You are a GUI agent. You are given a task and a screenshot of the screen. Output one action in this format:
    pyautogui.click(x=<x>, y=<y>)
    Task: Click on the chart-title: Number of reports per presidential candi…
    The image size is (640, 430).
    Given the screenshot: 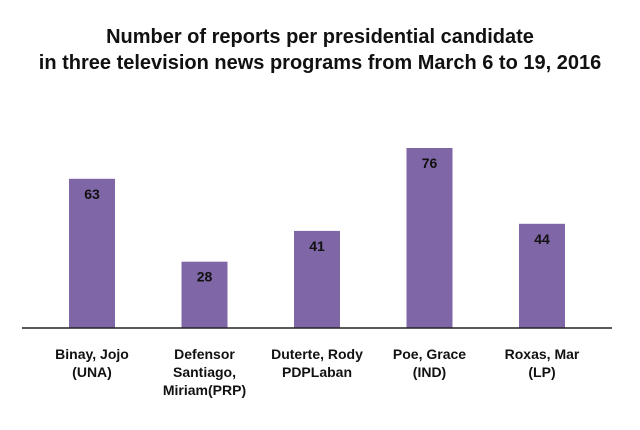 What is the action you would take?
    pyautogui.click(x=320, y=50)
    